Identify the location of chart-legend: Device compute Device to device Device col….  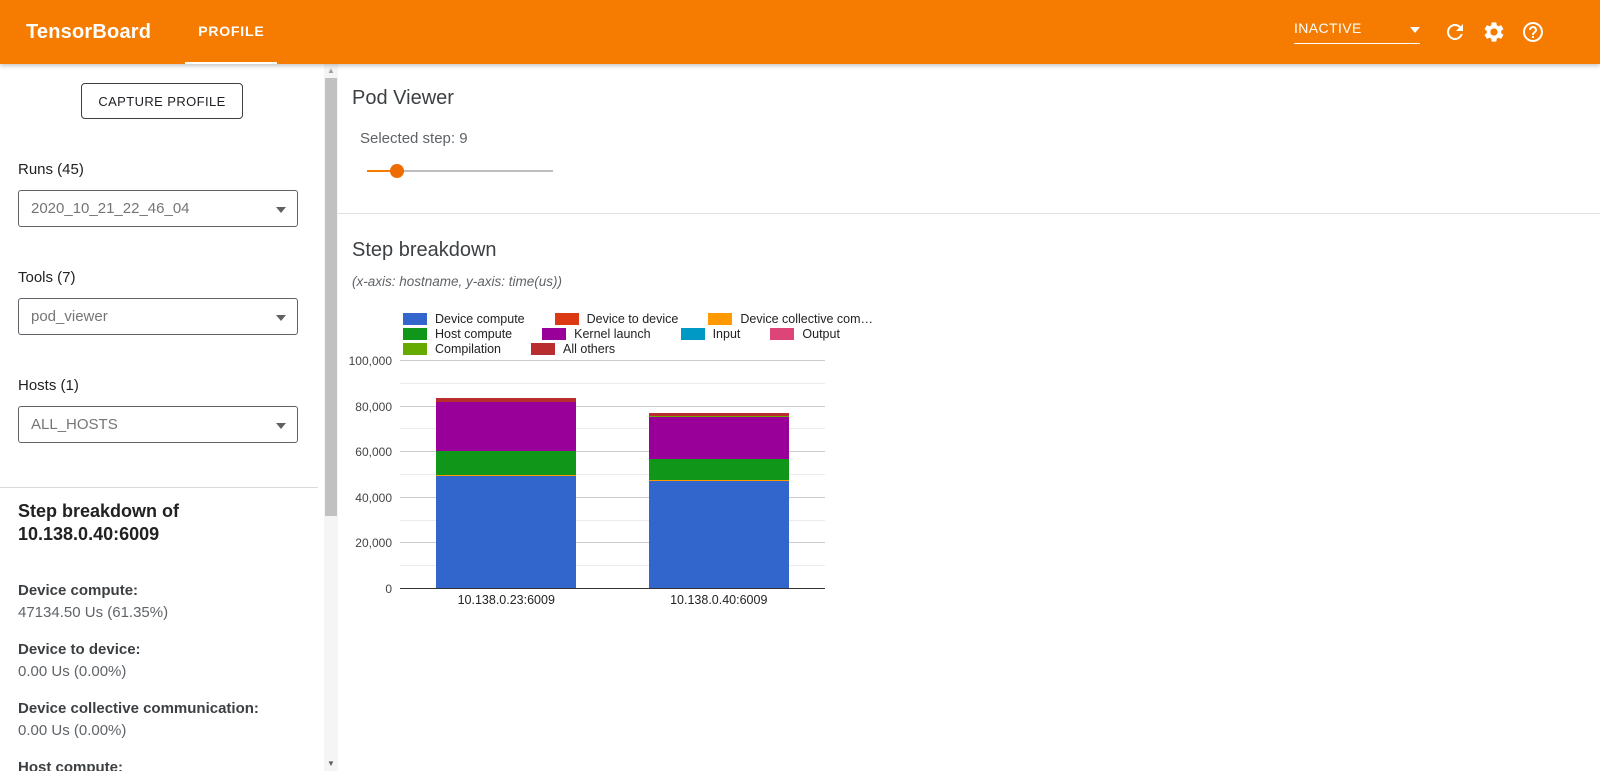
(638, 333).